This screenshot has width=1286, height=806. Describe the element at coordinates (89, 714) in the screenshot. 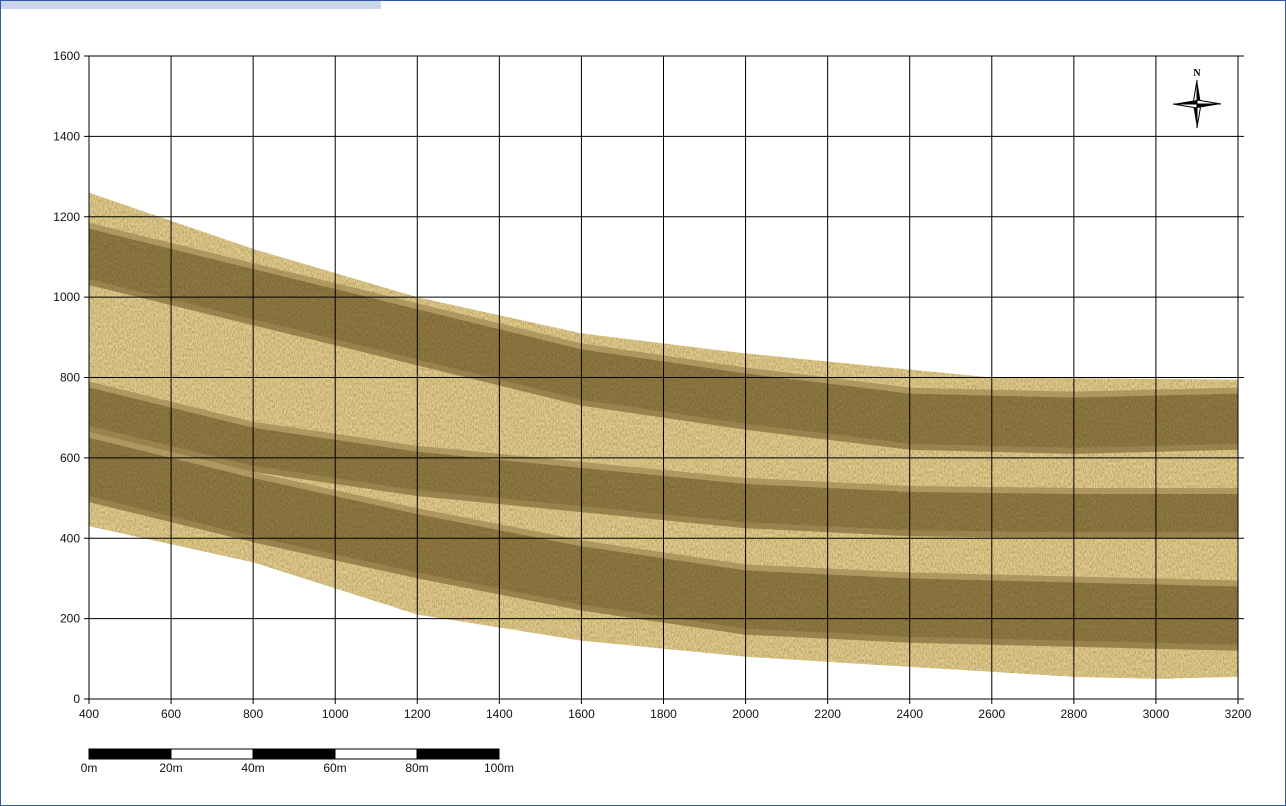

I see `x-tick-label: 400` at that location.